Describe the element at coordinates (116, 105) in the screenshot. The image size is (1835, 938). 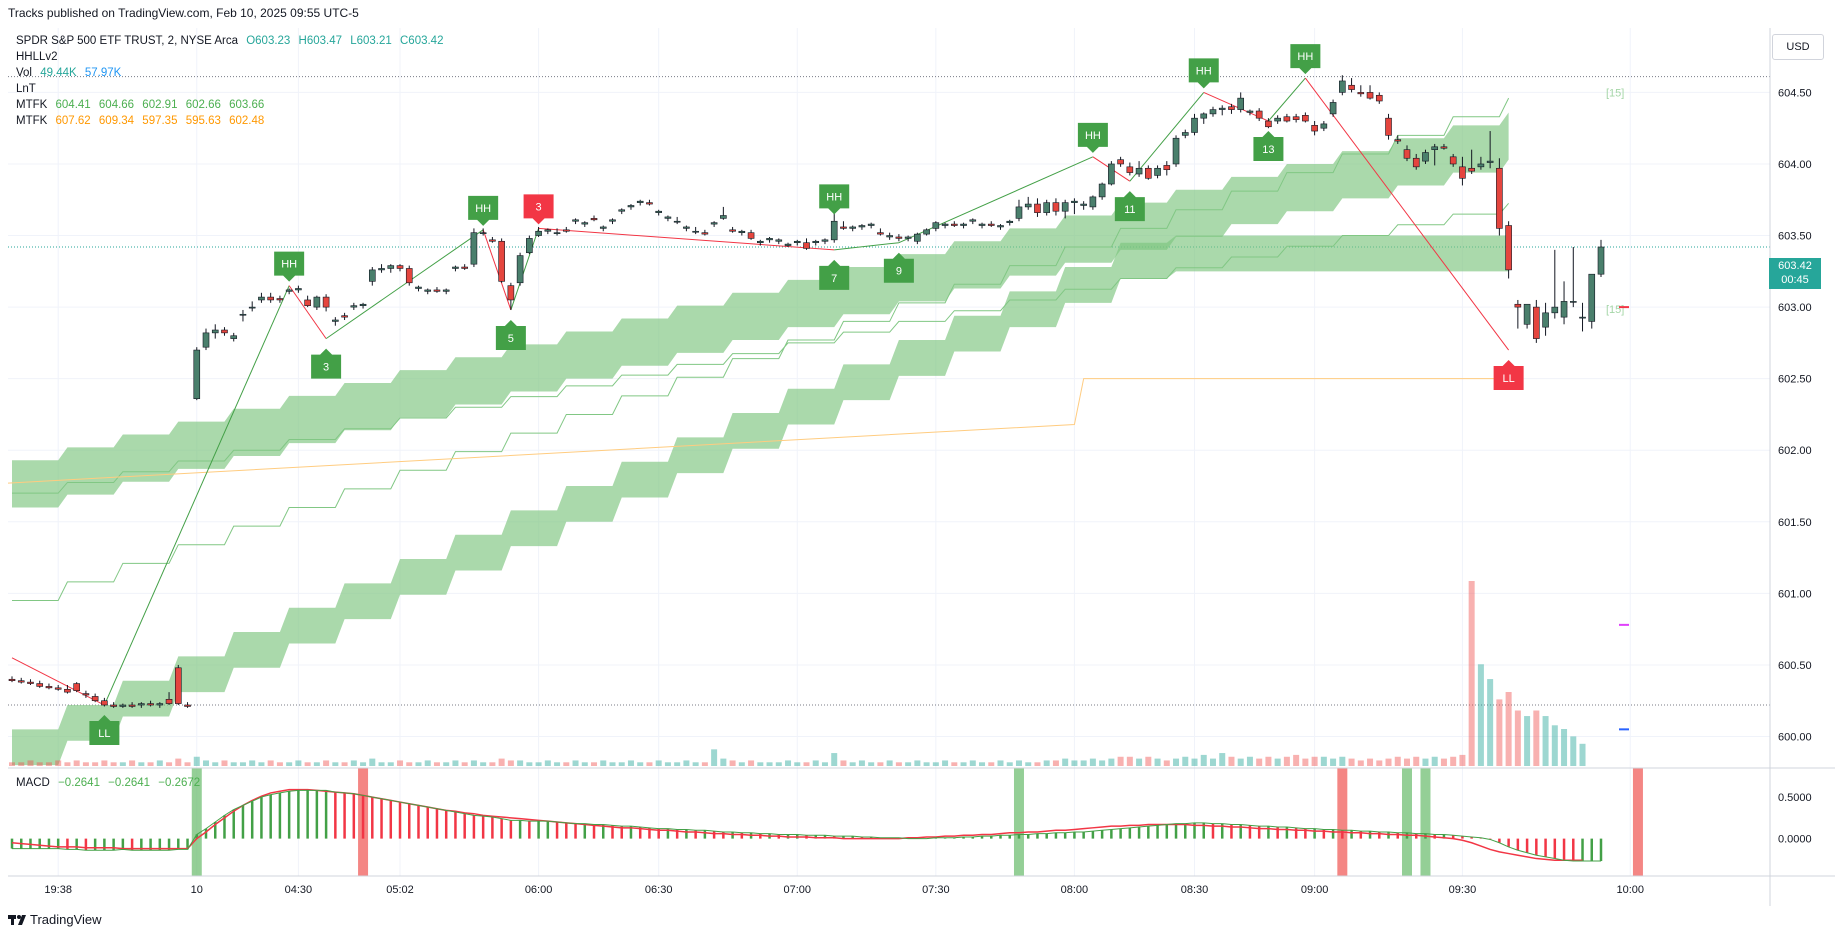
I see `mtfk1-value: 604.66` at that location.